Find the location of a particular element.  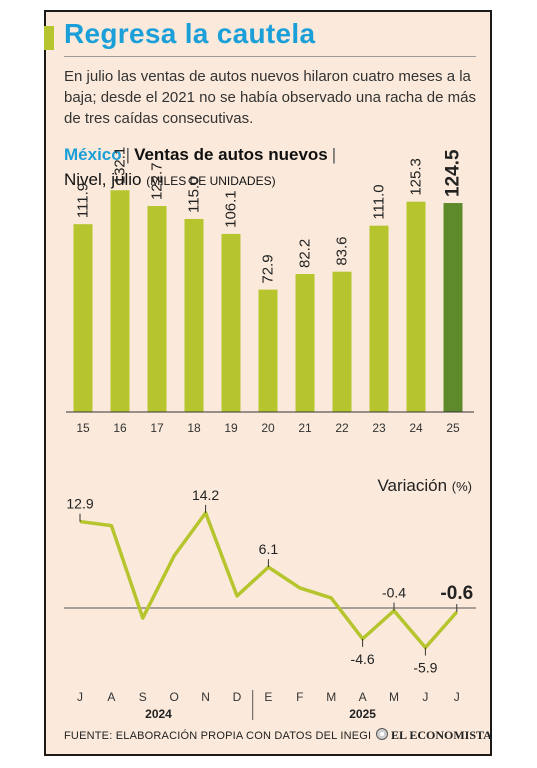

country-label: México is located at coordinates (93, 154).